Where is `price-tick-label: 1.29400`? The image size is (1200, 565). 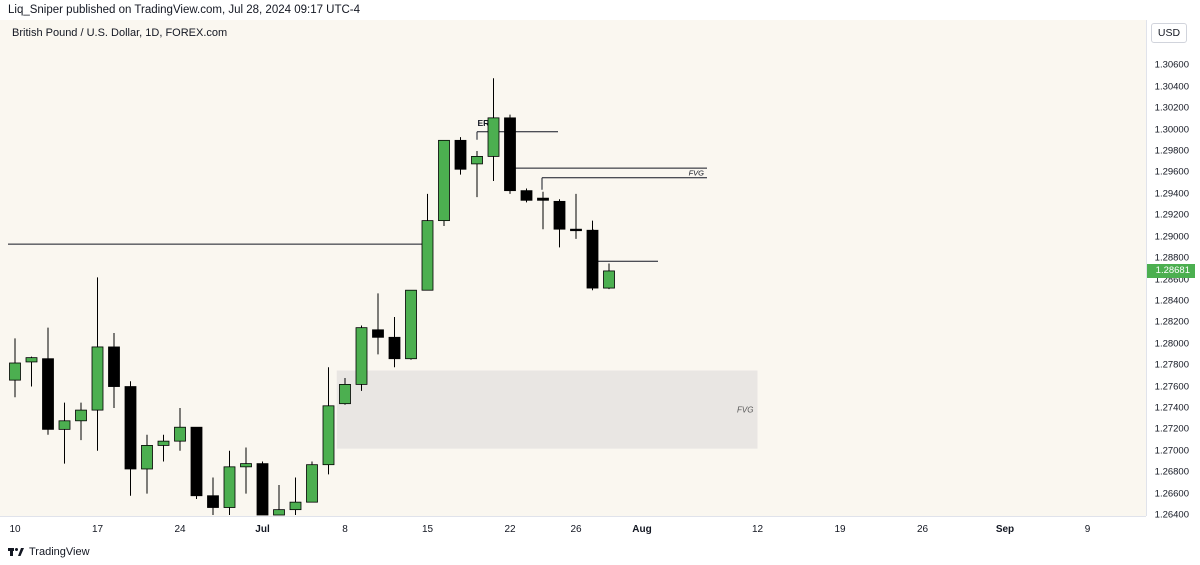
price-tick-label: 1.29400 is located at coordinates (1171, 194).